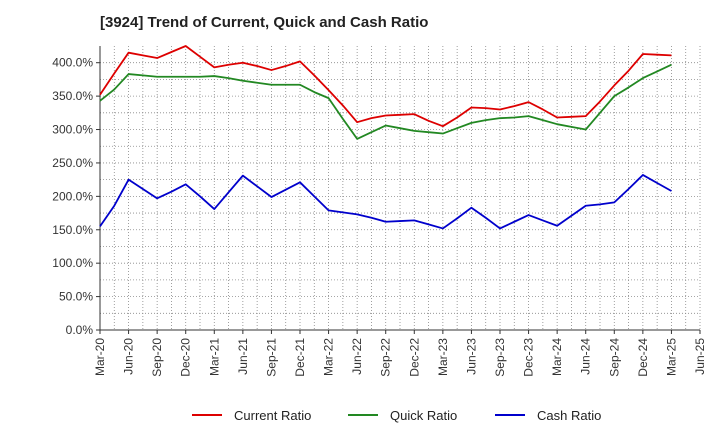 This screenshot has width=720, height=440. What do you see at coordinates (614, 357) in the screenshot?
I see `x-tick-label: Sep-24` at bounding box center [614, 357].